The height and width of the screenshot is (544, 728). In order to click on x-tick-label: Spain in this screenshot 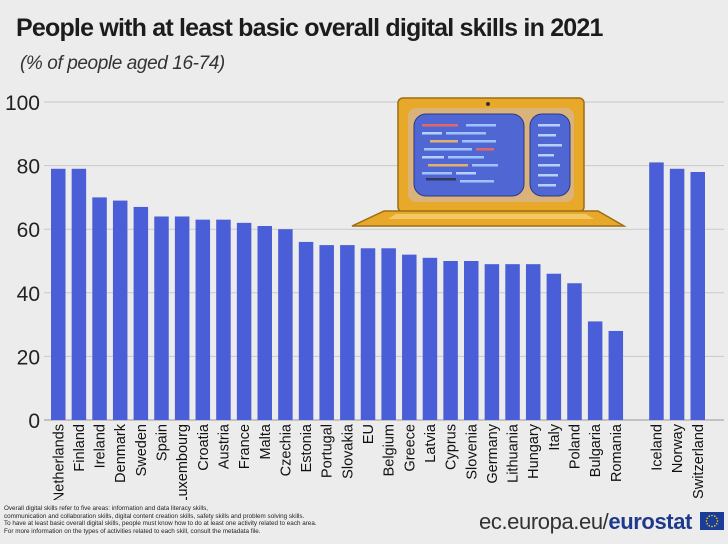, I will do `click(163, 442)`.